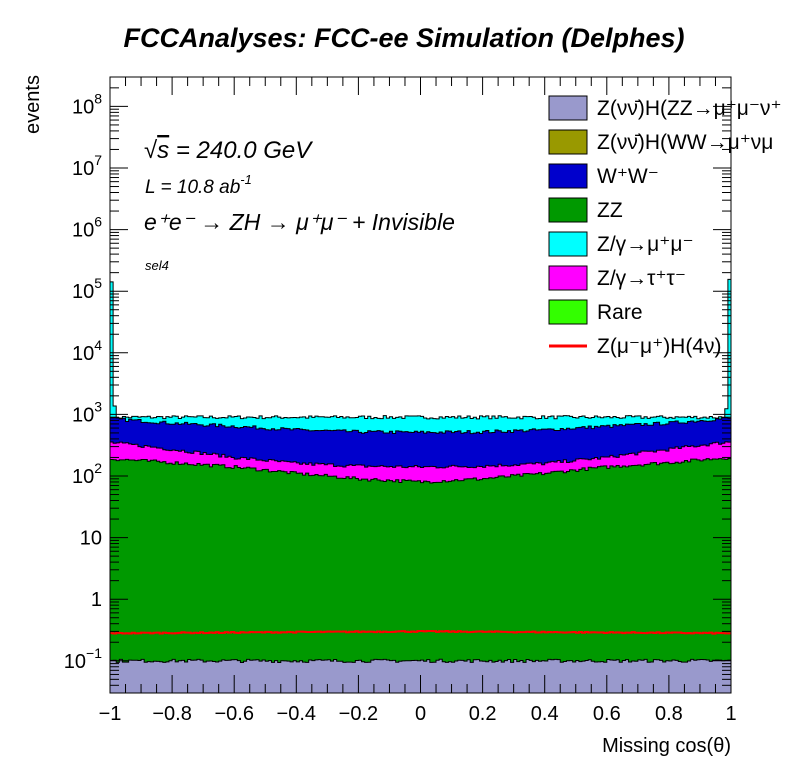 The image size is (796, 772). I want to click on y-tick-label: 10⁵, so click(87, 289).